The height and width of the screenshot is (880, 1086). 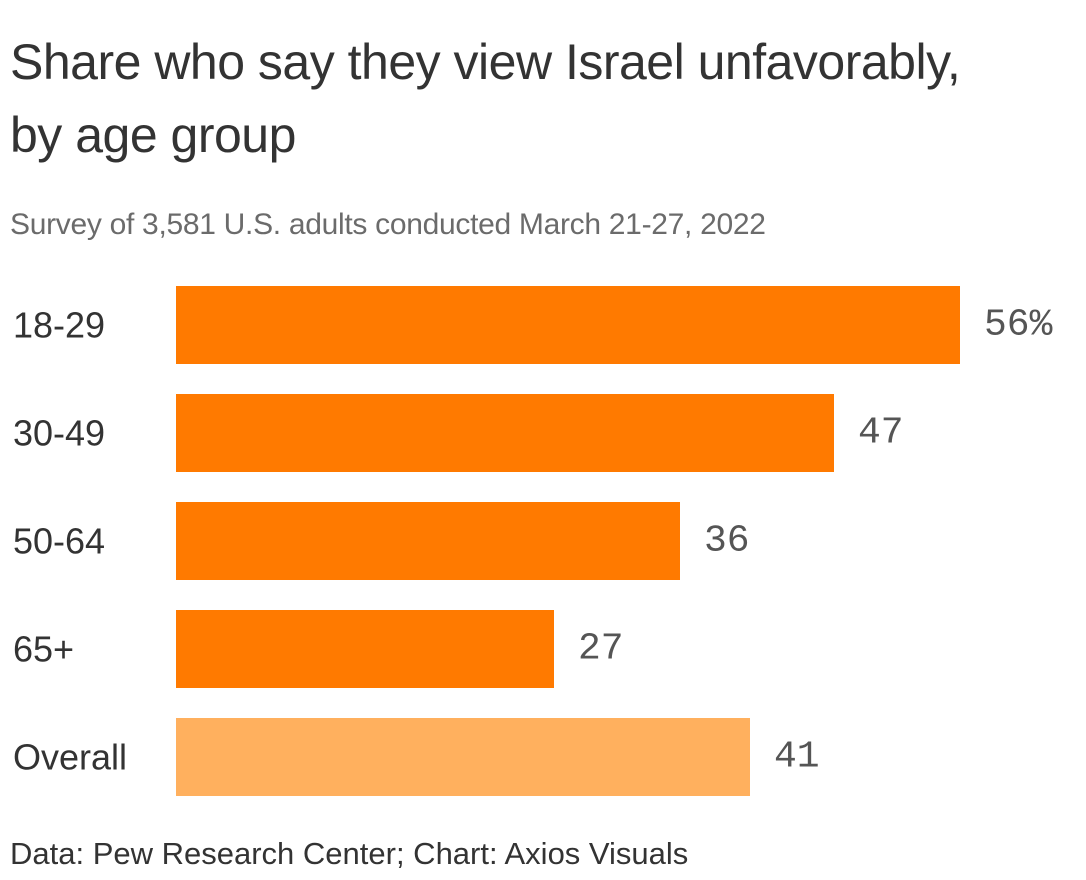 I want to click on value-label: 56%, so click(x=1018, y=325).